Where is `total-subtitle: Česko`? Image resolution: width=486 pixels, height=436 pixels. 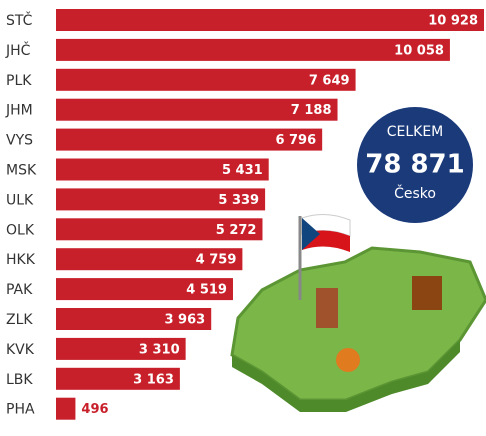 total-subtitle: Česko is located at coordinates (415, 193).